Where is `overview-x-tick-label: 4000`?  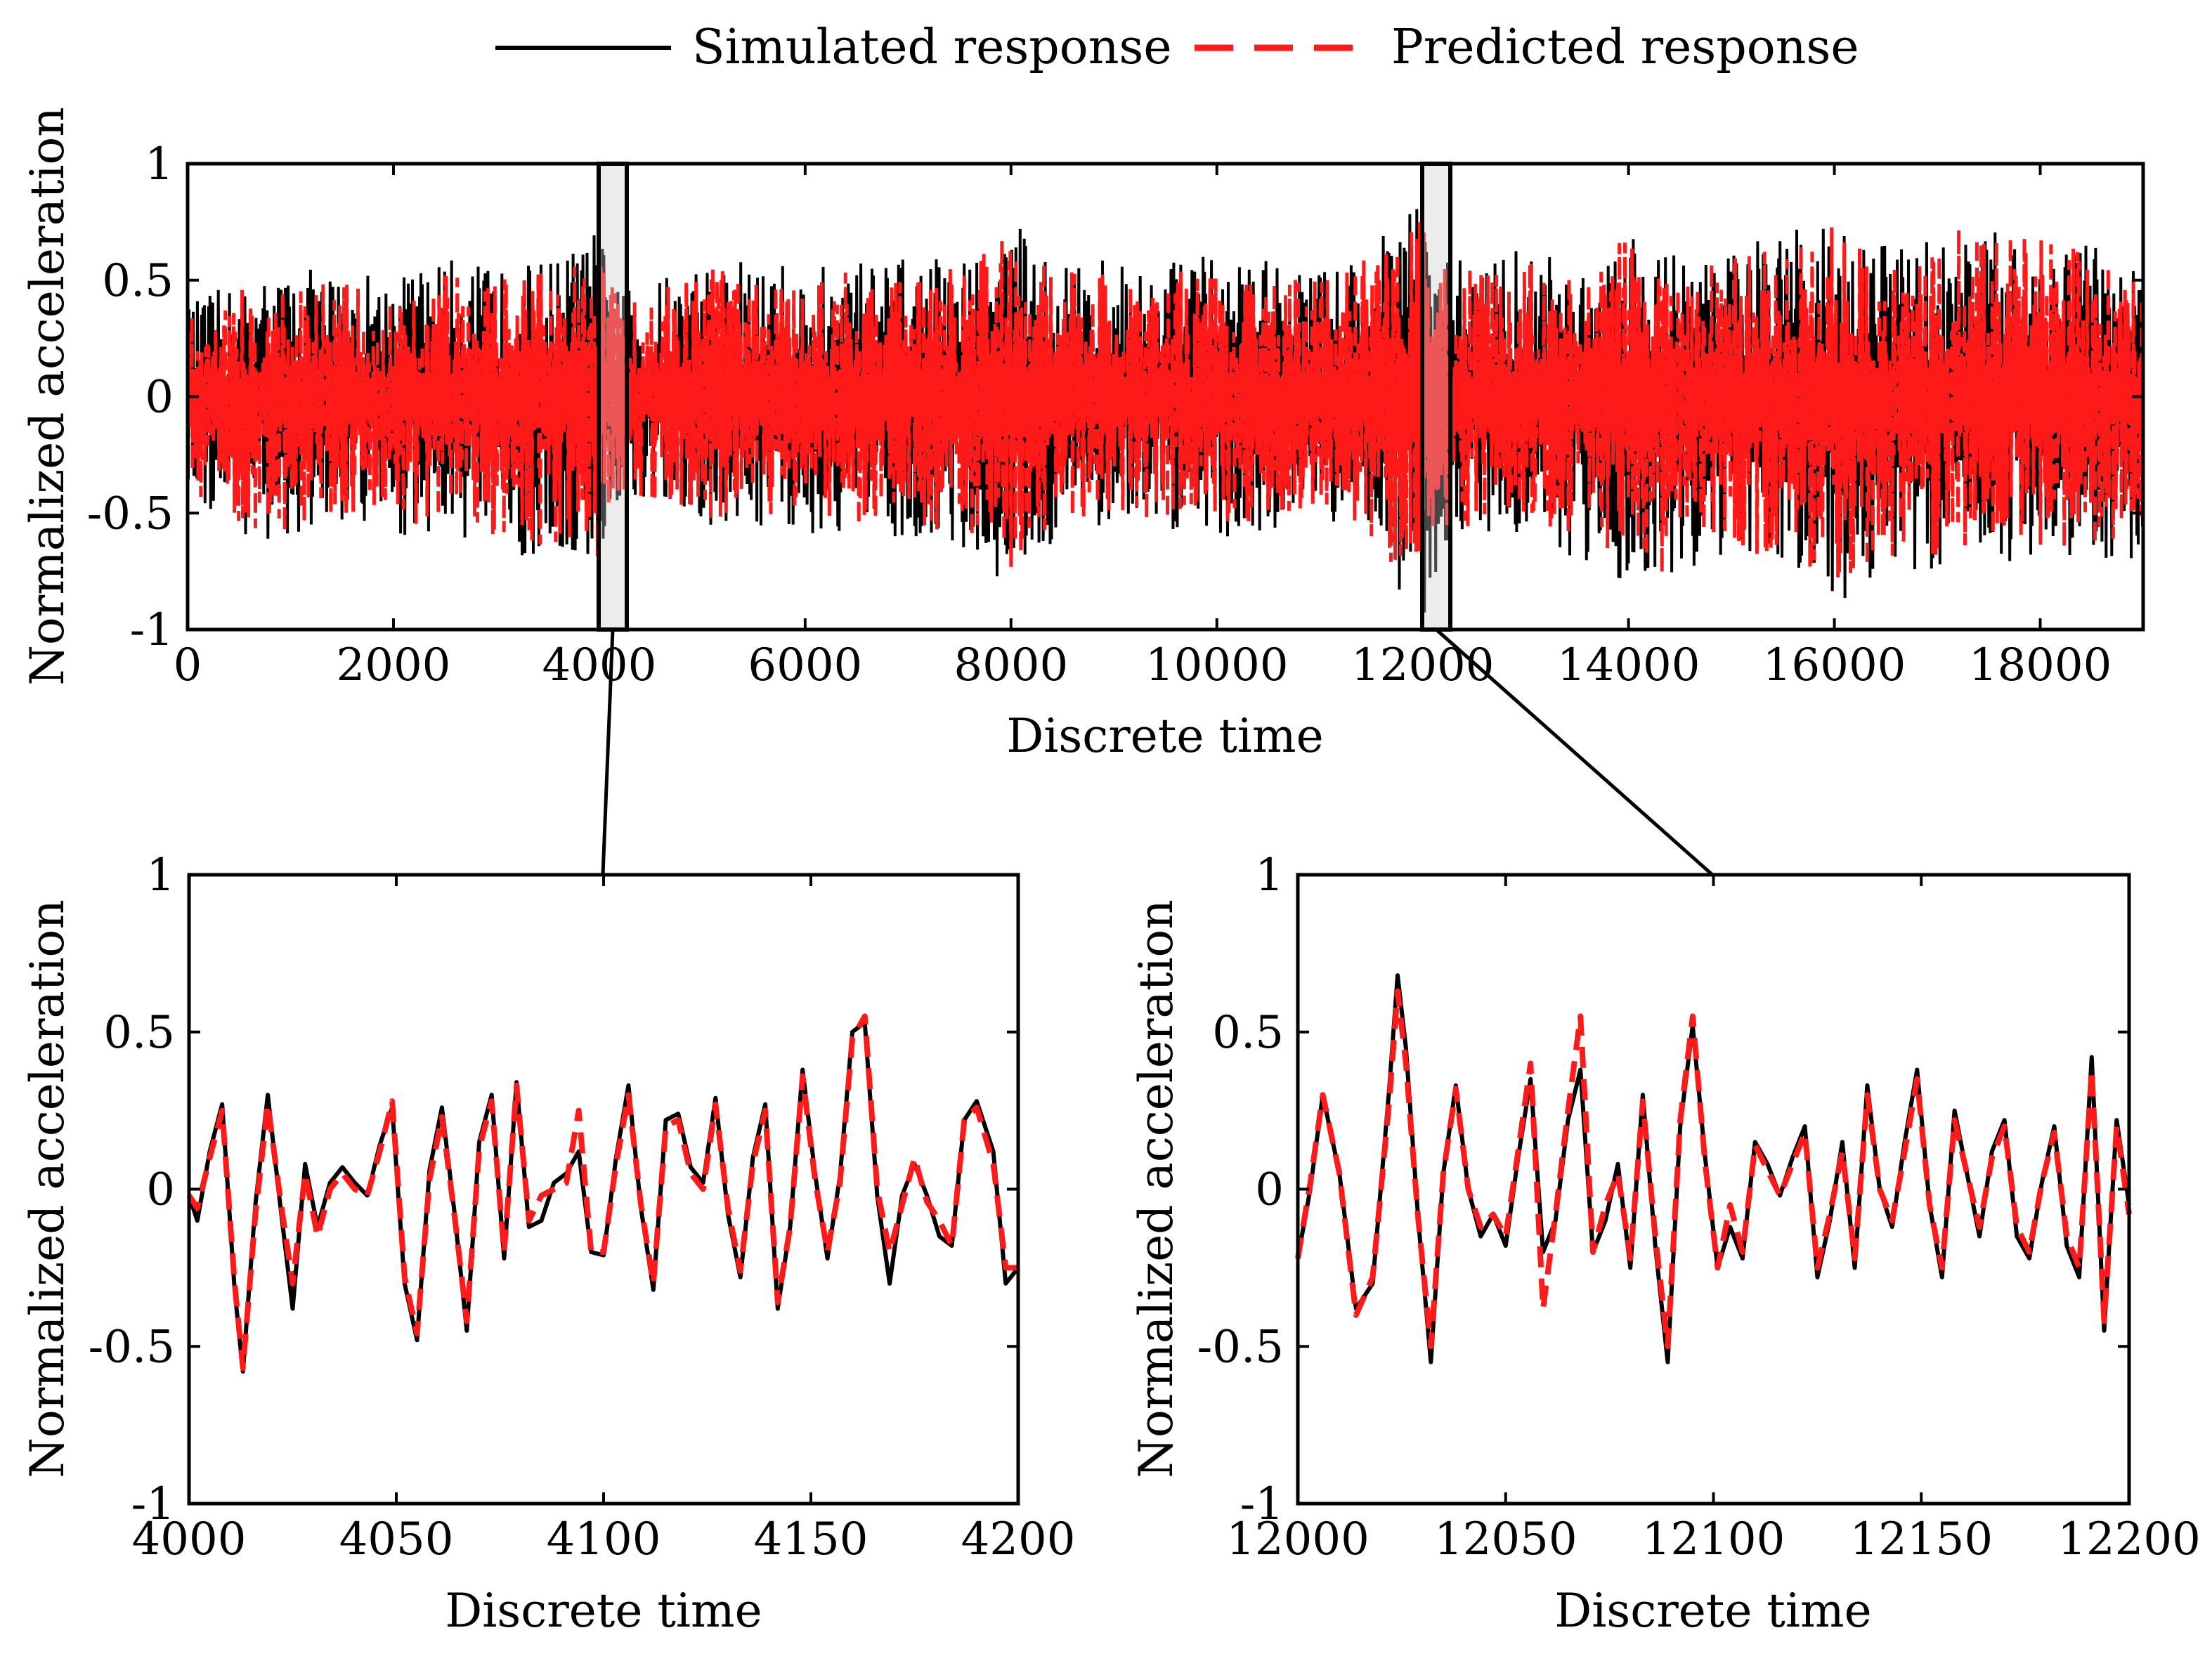
overview-x-tick-label: 4000 is located at coordinates (599, 665).